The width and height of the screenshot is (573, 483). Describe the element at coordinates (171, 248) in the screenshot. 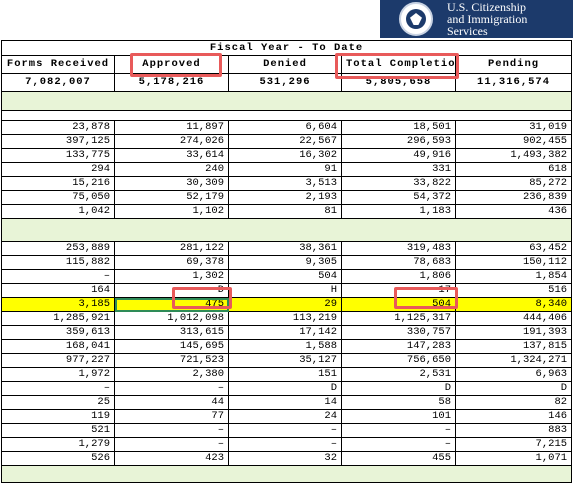

I see `table-cell: 281,122` at that location.